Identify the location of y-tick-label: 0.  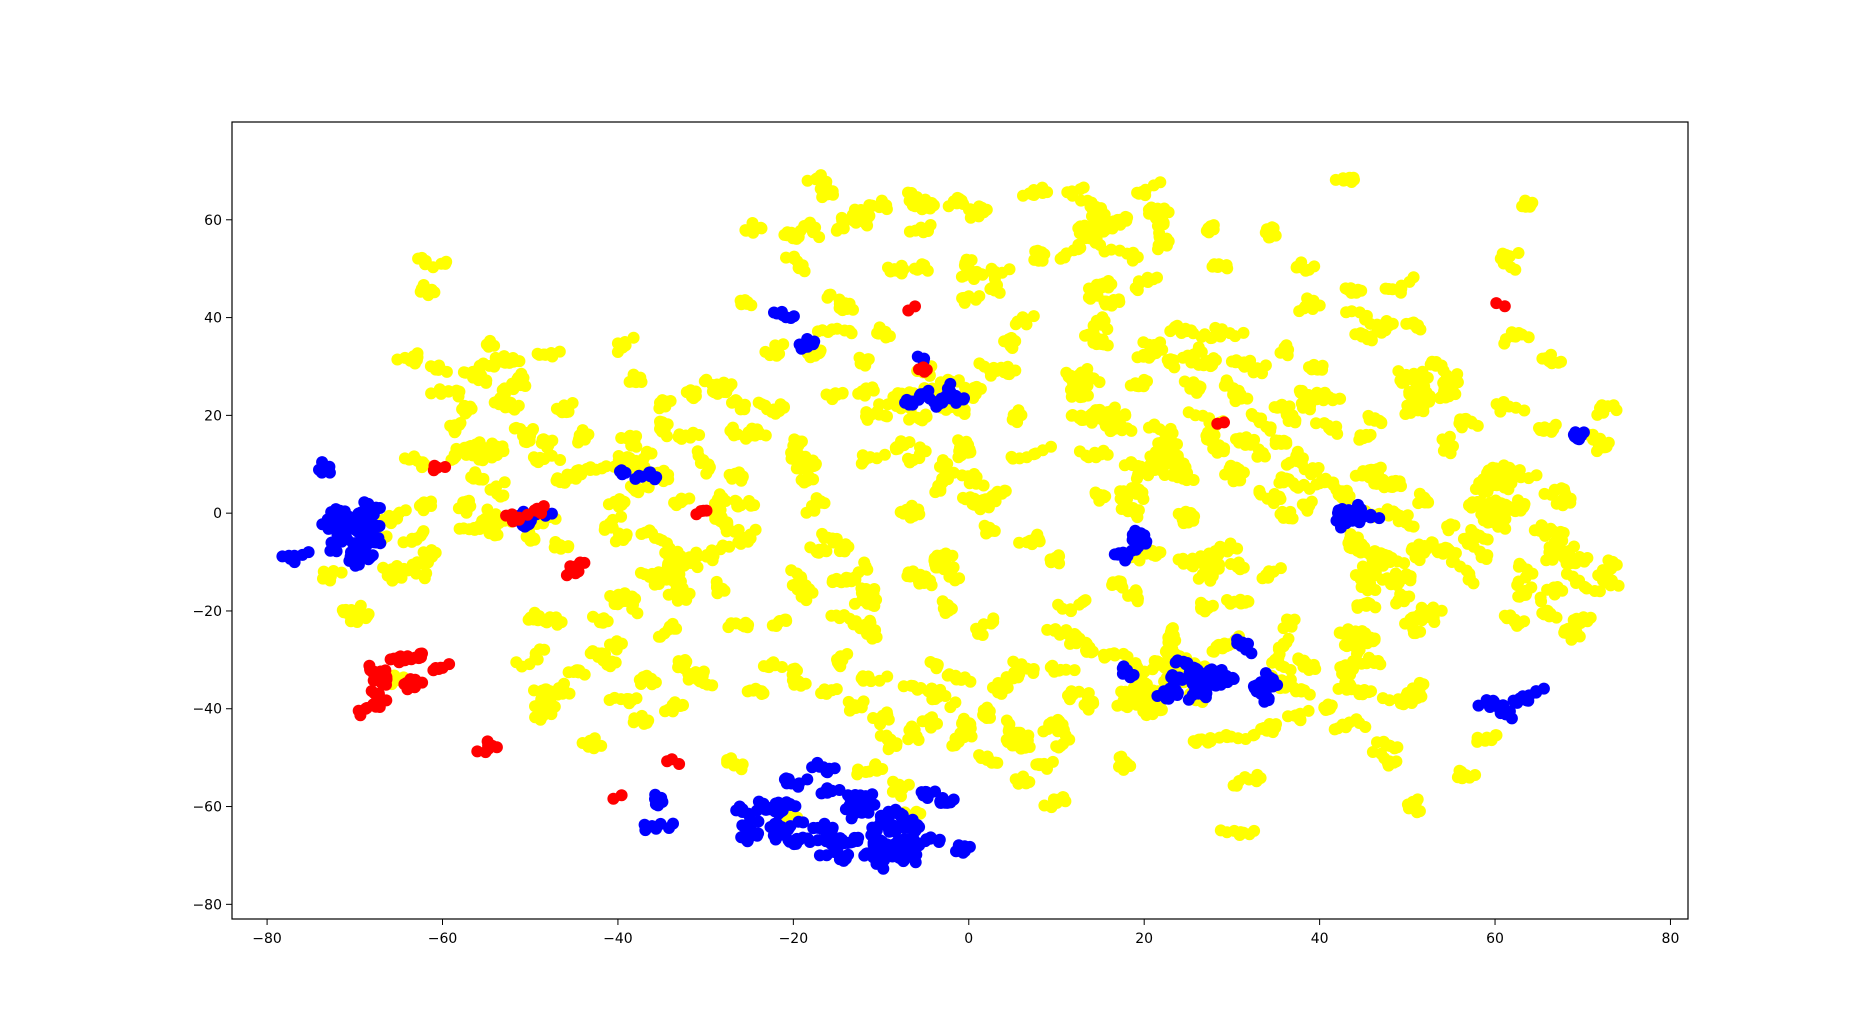
(217, 514).